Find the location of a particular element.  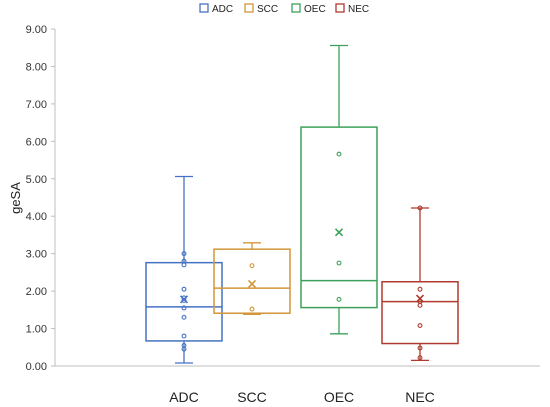

y-tick-label: 1.00 is located at coordinates (36, 330).